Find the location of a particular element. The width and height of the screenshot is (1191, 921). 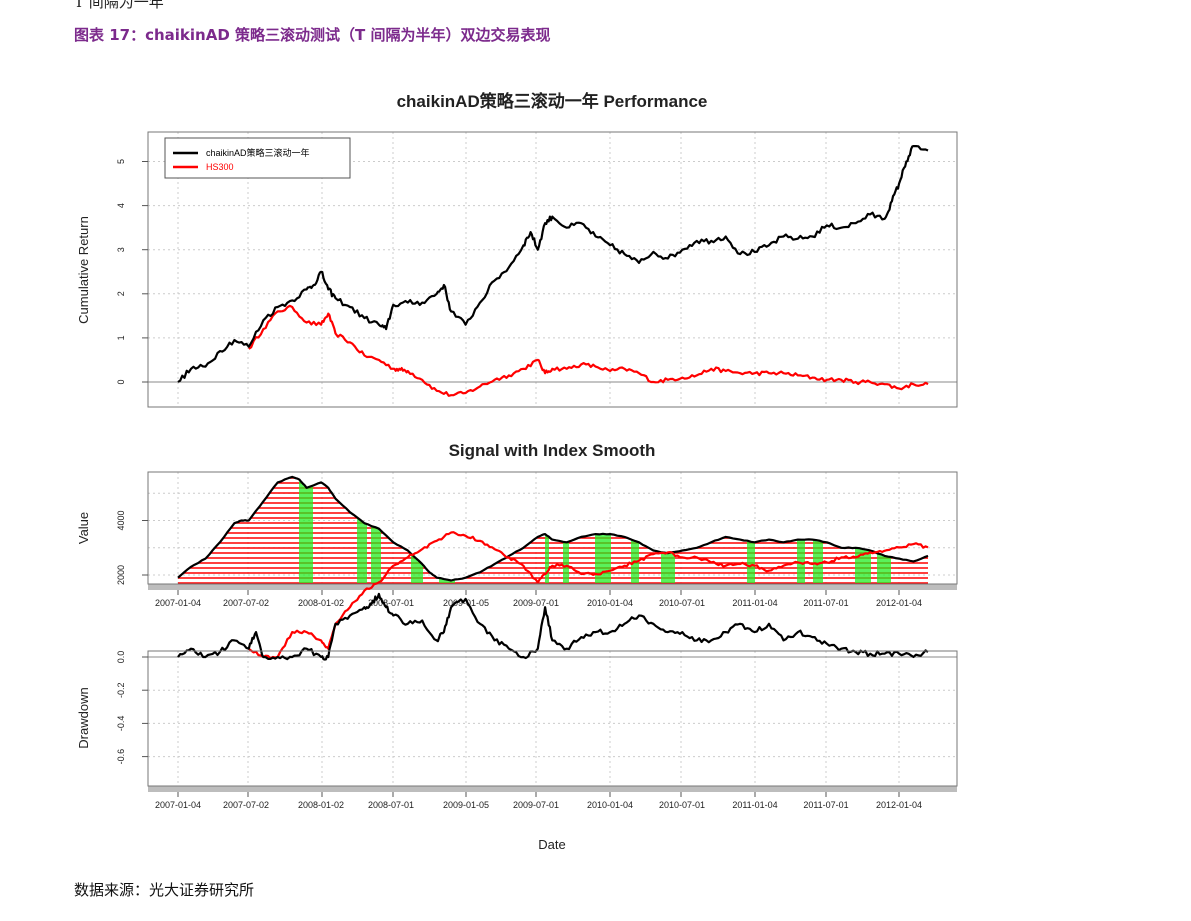

hs300-drawdown-line is located at coordinates (588, 595).